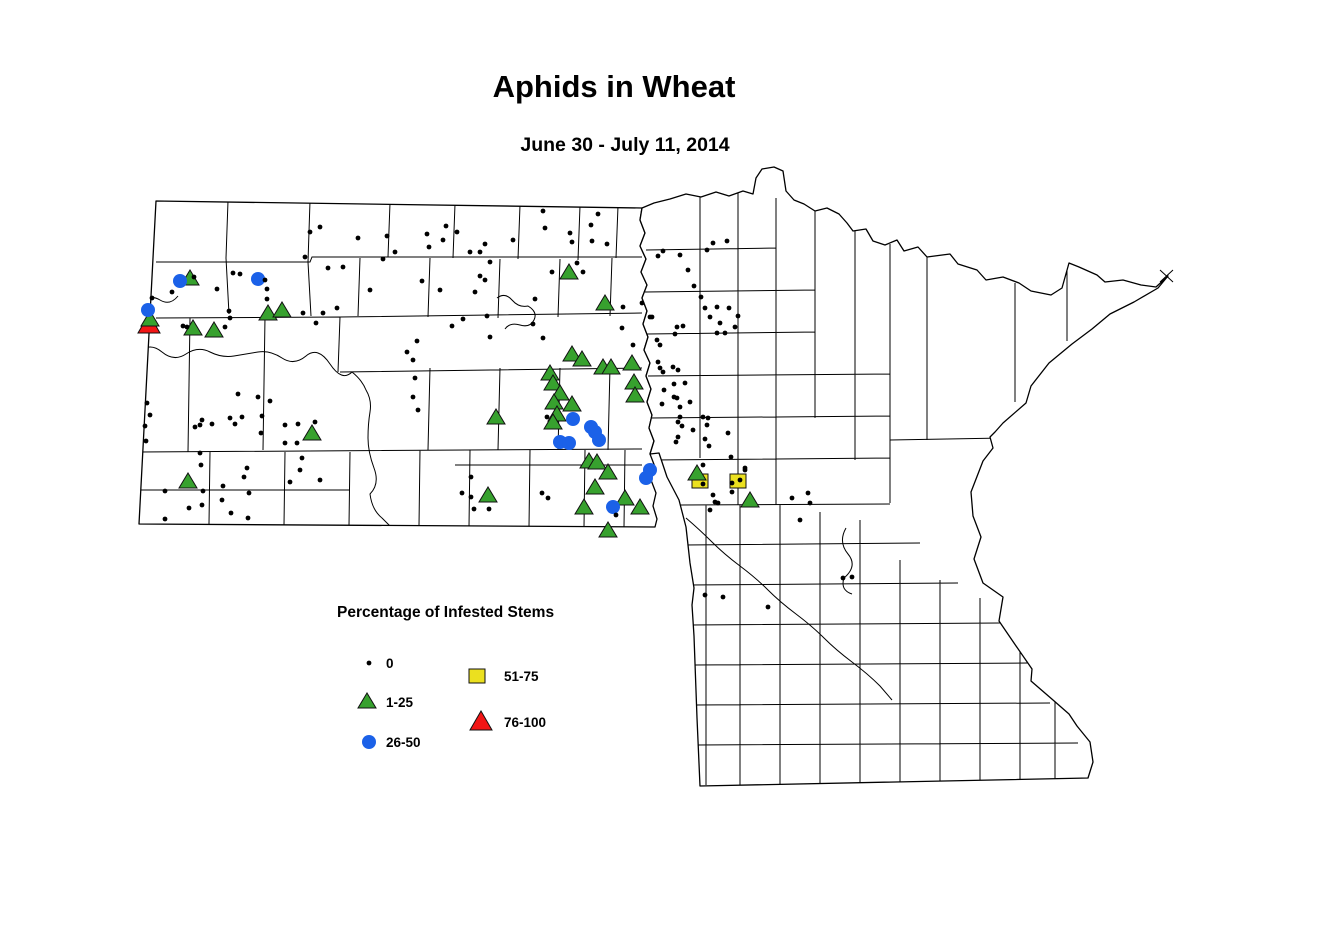 This screenshot has width=1341, height=926. I want to click on pigeon-point-tick, so click(1166, 276).